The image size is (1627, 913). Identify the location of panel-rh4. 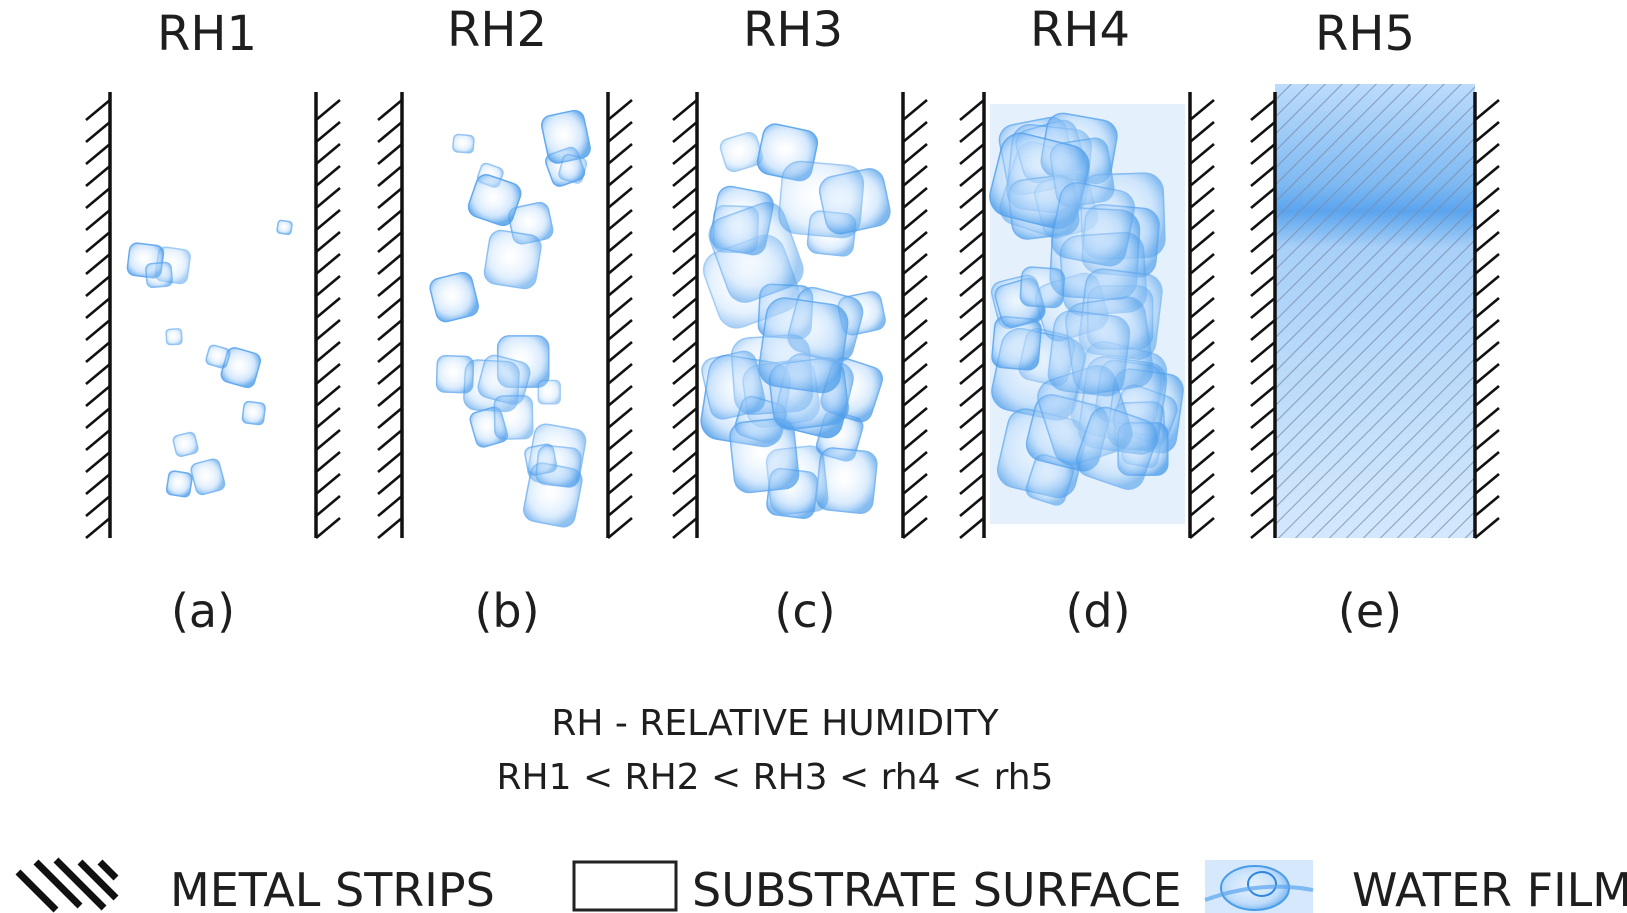
(1087, 315).